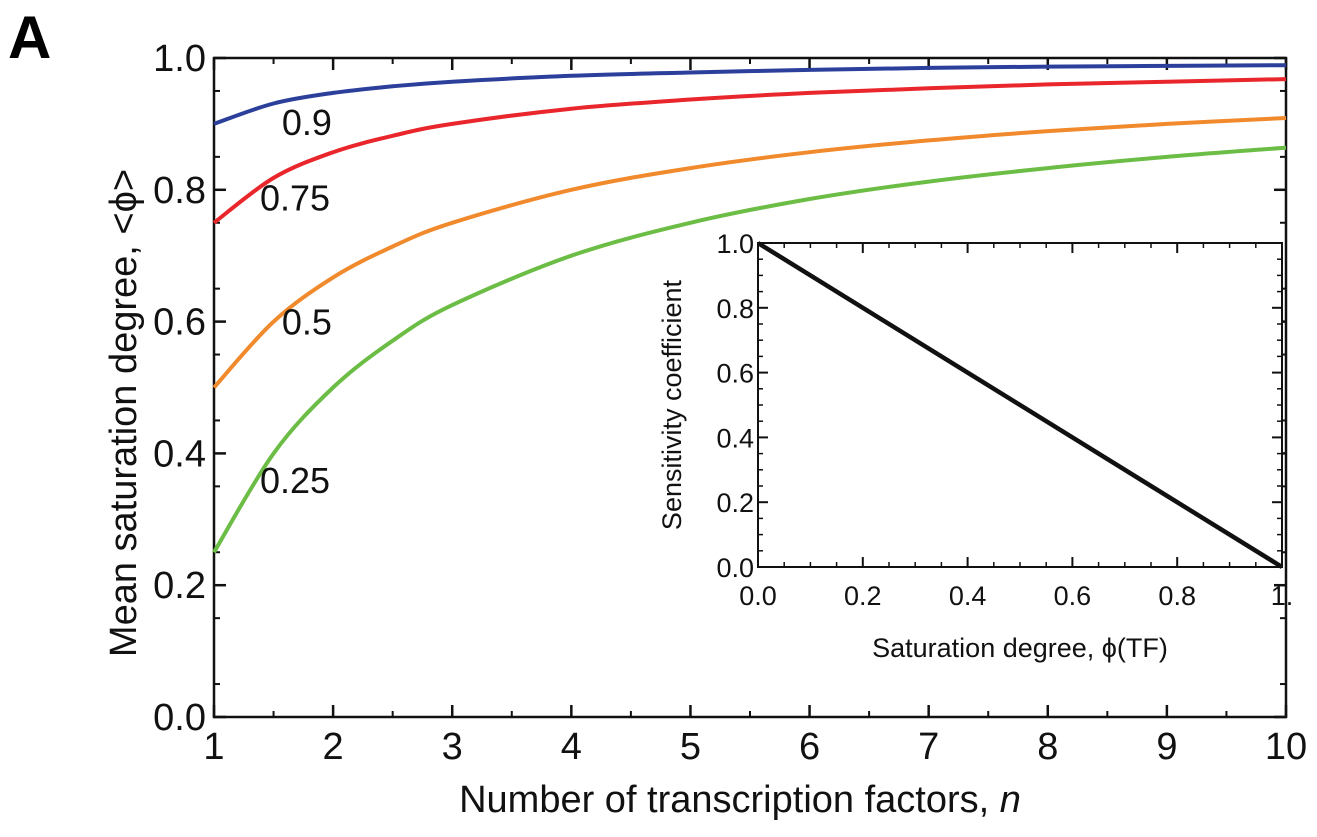  What do you see at coordinates (1177, 596) in the screenshot?
I see `inset-x-tick-label: 0.8` at bounding box center [1177, 596].